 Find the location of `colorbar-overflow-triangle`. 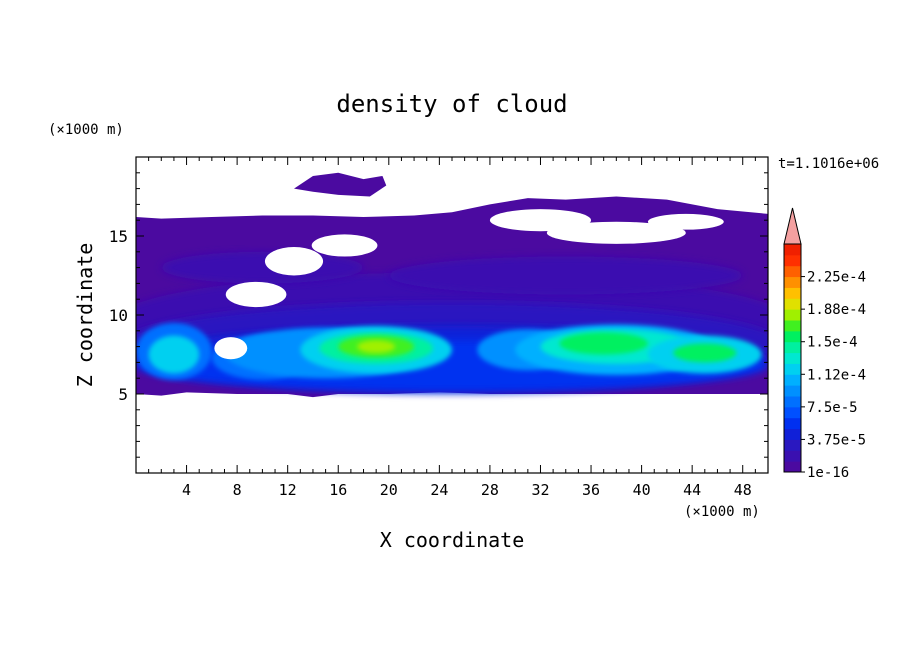

colorbar-overflow-triangle is located at coordinates (792, 226).